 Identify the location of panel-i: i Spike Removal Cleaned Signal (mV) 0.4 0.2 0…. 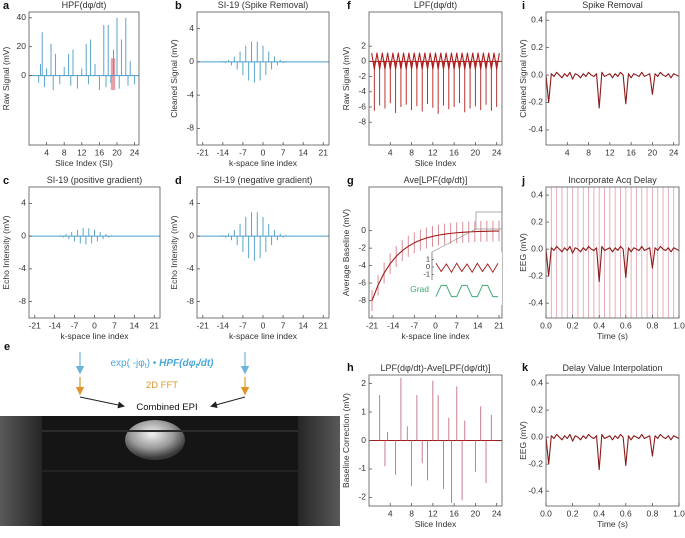
(599, 78).